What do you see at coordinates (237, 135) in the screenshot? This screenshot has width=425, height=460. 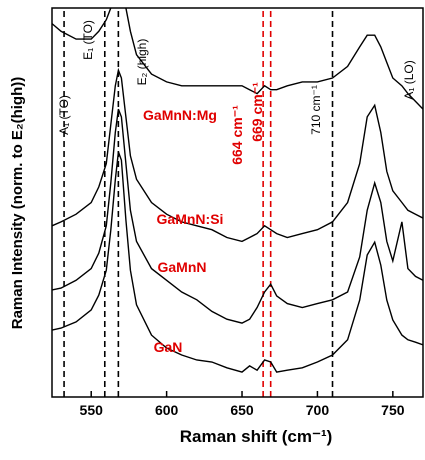 I see `reference-label: 664 cm⁻¹` at bounding box center [237, 135].